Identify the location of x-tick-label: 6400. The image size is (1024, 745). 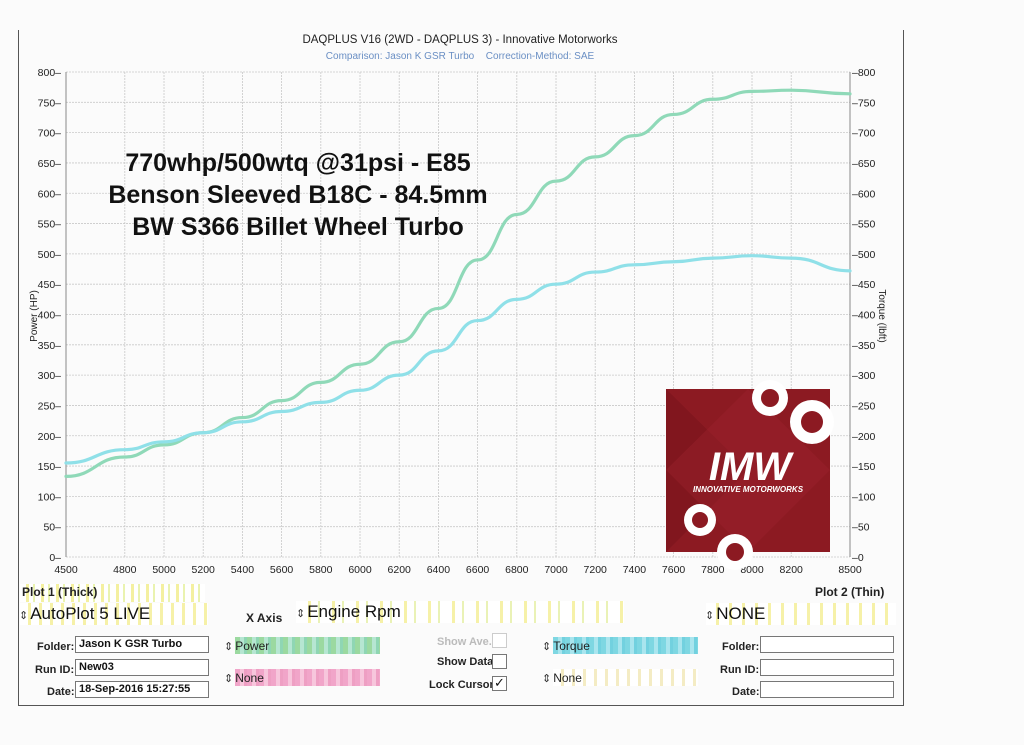
(439, 570).